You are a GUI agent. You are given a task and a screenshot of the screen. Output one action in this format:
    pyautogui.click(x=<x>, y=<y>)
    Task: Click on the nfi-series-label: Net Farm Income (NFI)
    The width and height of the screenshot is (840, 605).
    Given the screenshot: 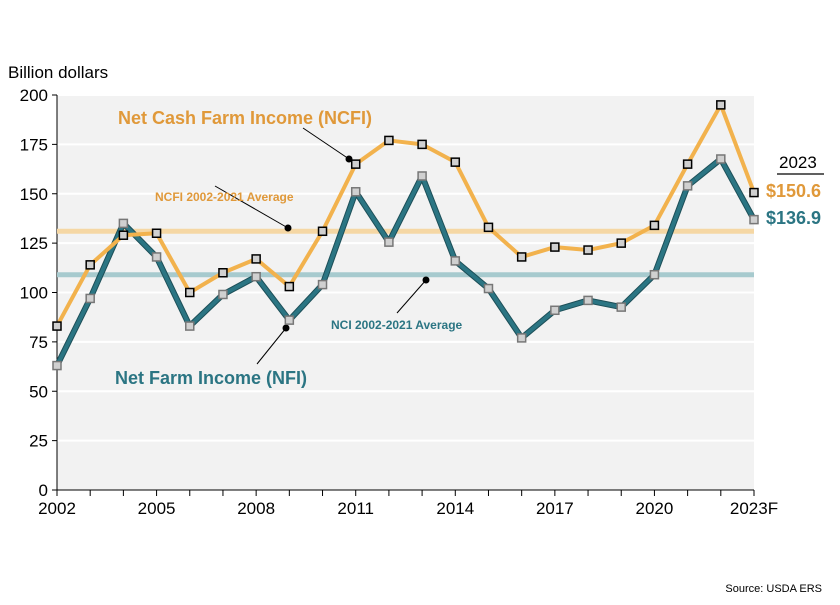 What is the action you would take?
    pyautogui.click(x=211, y=378)
    